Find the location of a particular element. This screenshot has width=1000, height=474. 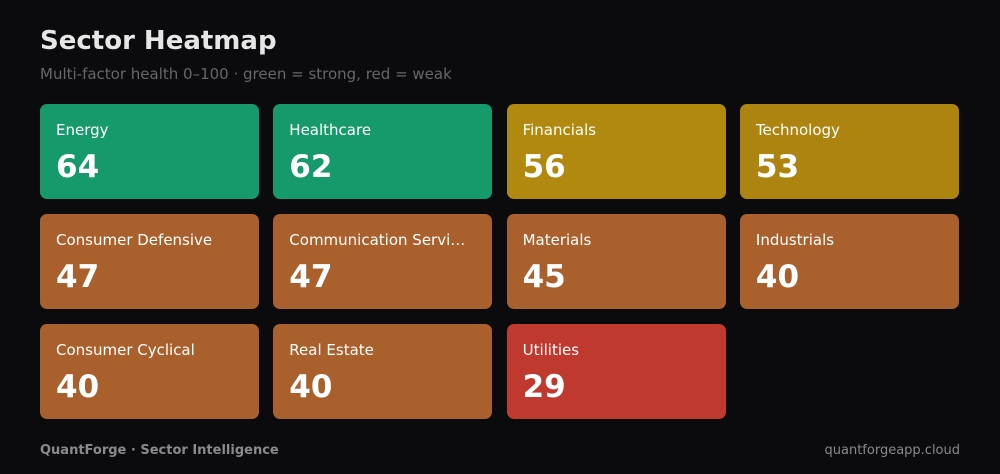

sector-tile: Technology 53 is located at coordinates (849, 151).